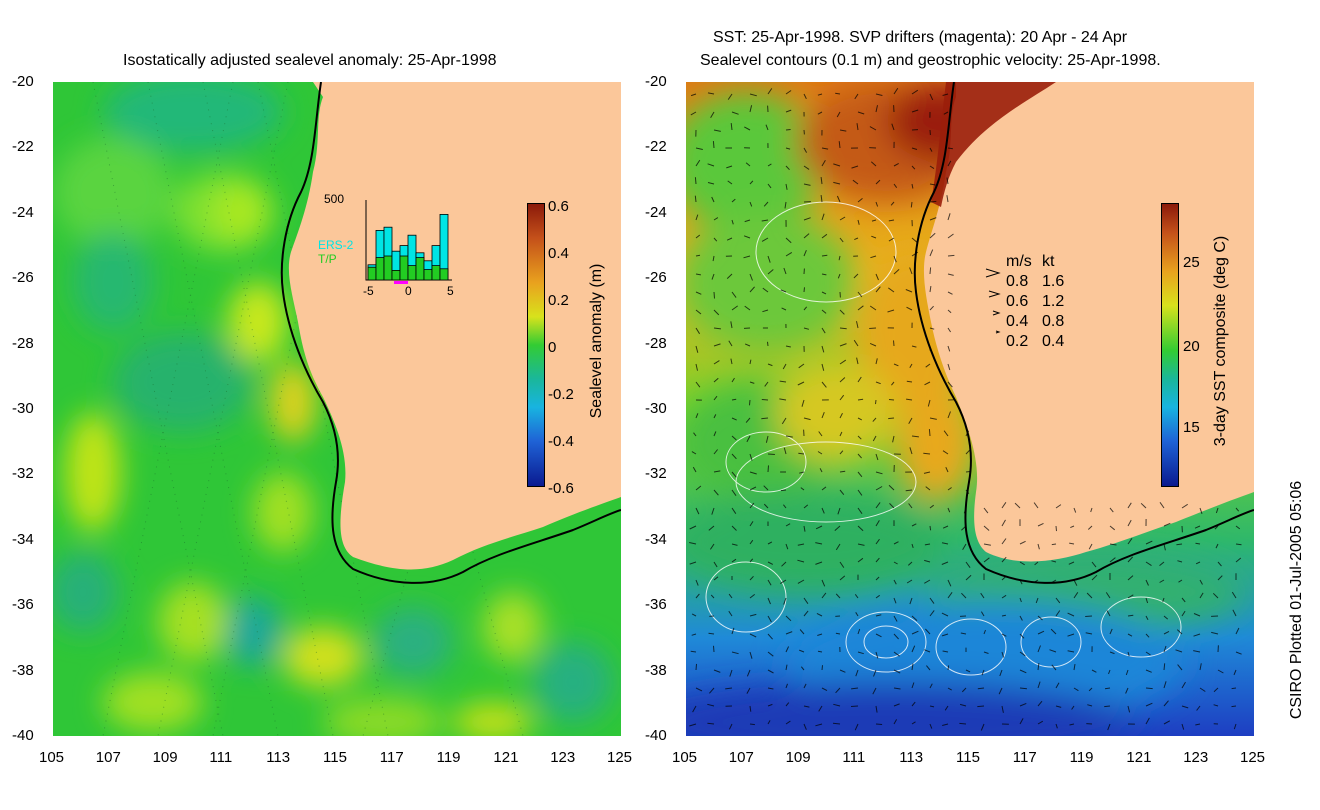 The width and height of the screenshot is (1320, 810). Describe the element at coordinates (368, 291) in the screenshot. I see `inset-xtick-1: -5` at that location.